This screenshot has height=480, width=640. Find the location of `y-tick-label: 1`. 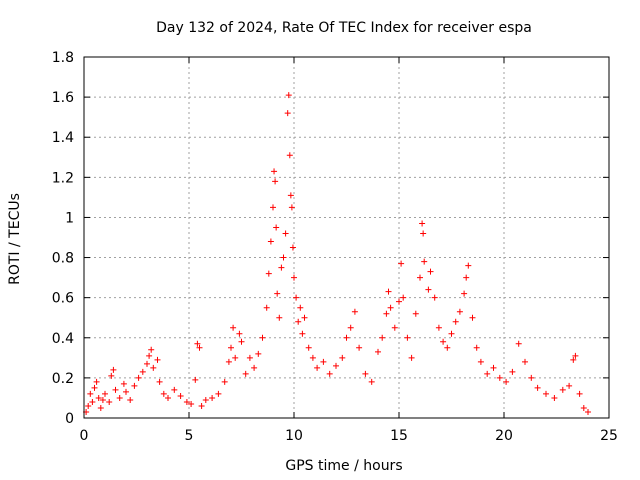

y-tick-label: 1 is located at coordinates (69, 218).